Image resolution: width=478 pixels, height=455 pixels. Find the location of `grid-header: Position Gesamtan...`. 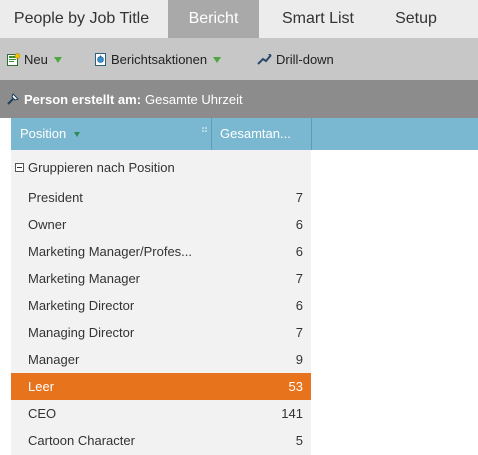

grid-header: Position Gesamtan... is located at coordinates (244, 134).